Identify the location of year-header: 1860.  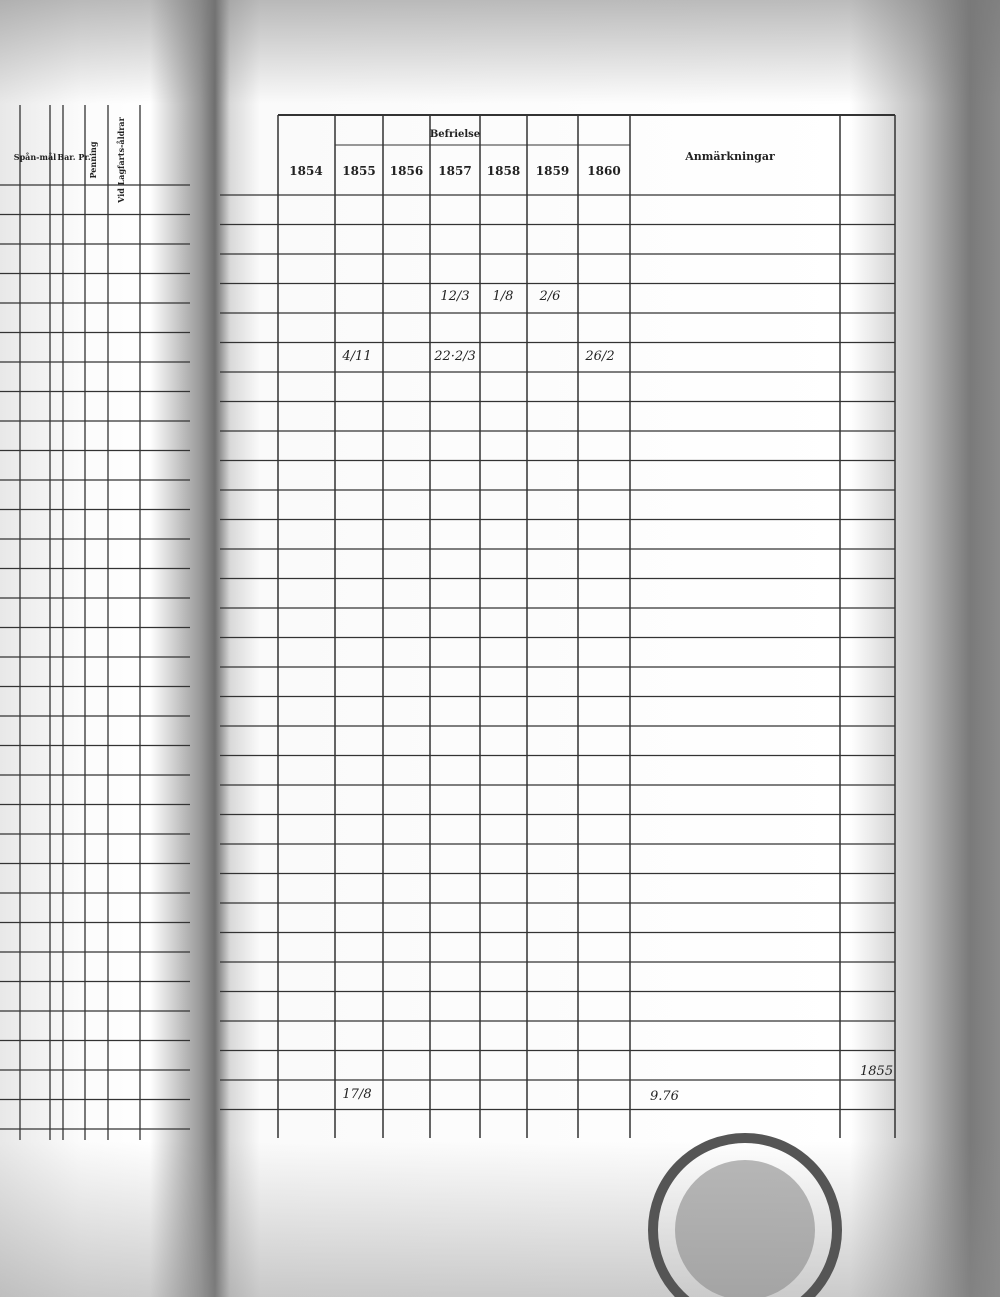
(603, 171).